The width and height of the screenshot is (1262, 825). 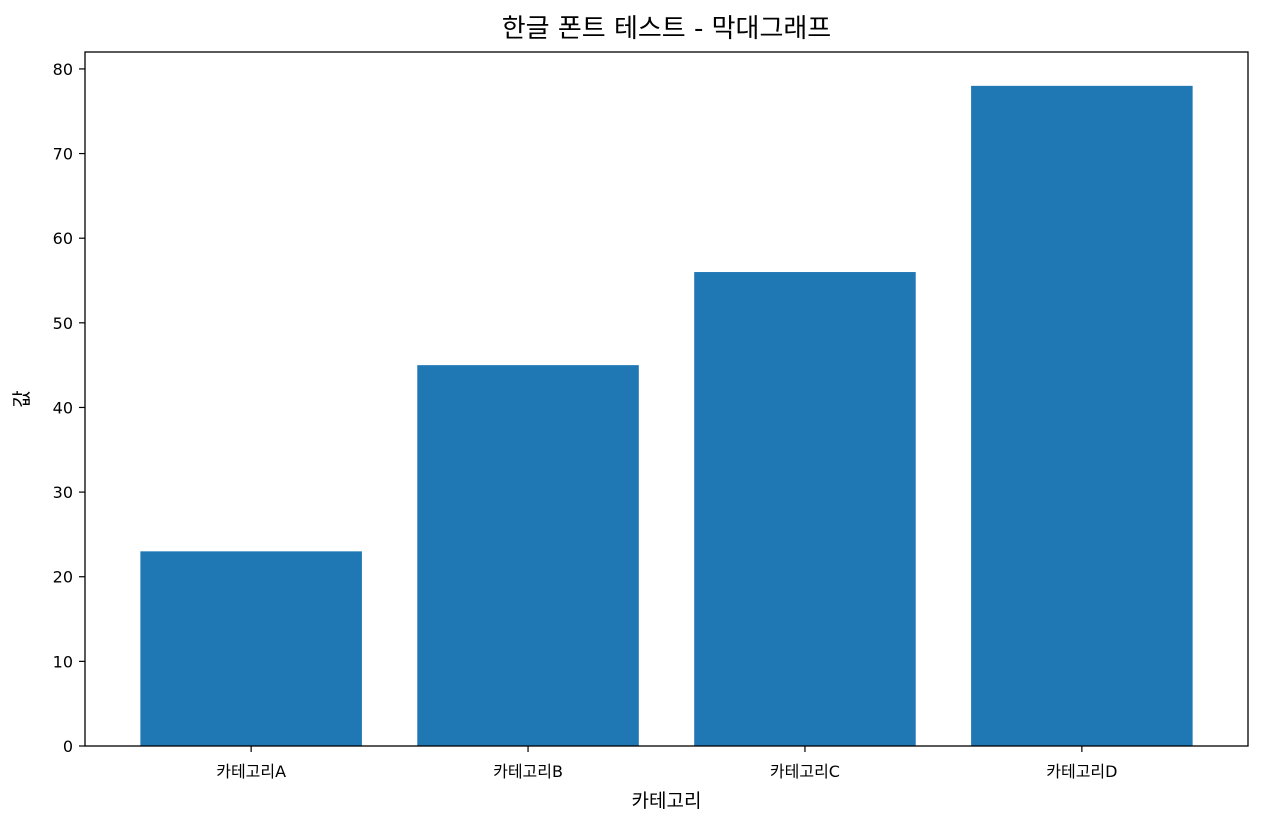 I want to click on x-axis-ticks: 카테고리A 카테고리B 카테고리C 카테고리D, so click(x=666, y=763).